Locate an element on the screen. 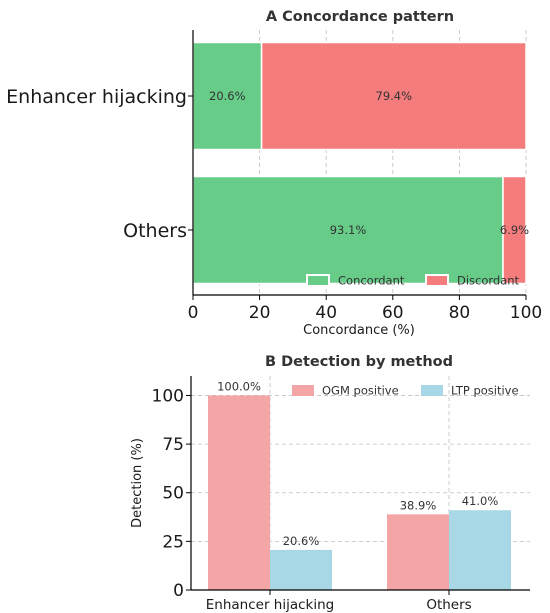  legend-swatch-ltp-positive is located at coordinates (432, 390).